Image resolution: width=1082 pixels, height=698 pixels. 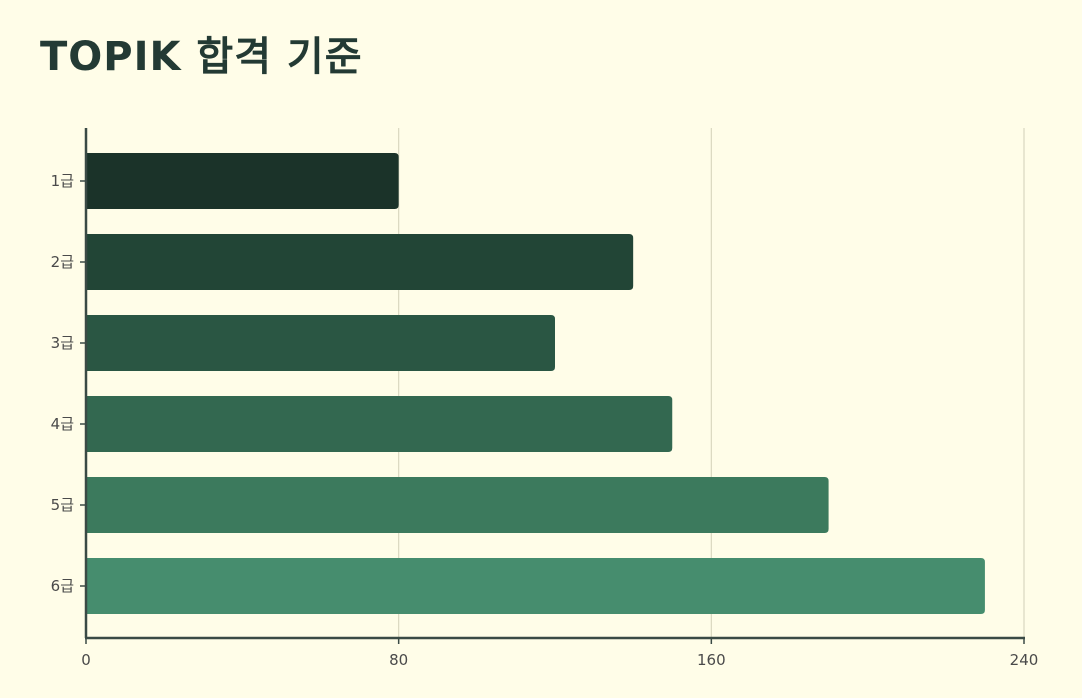 I want to click on x-tick-label: 240, so click(x=1024, y=660).